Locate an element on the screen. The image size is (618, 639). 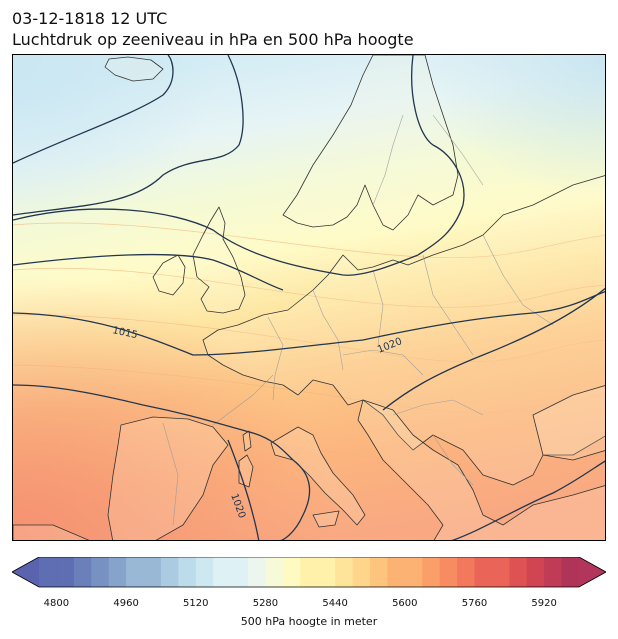
isobar-south is located at coordinates (162, 462).